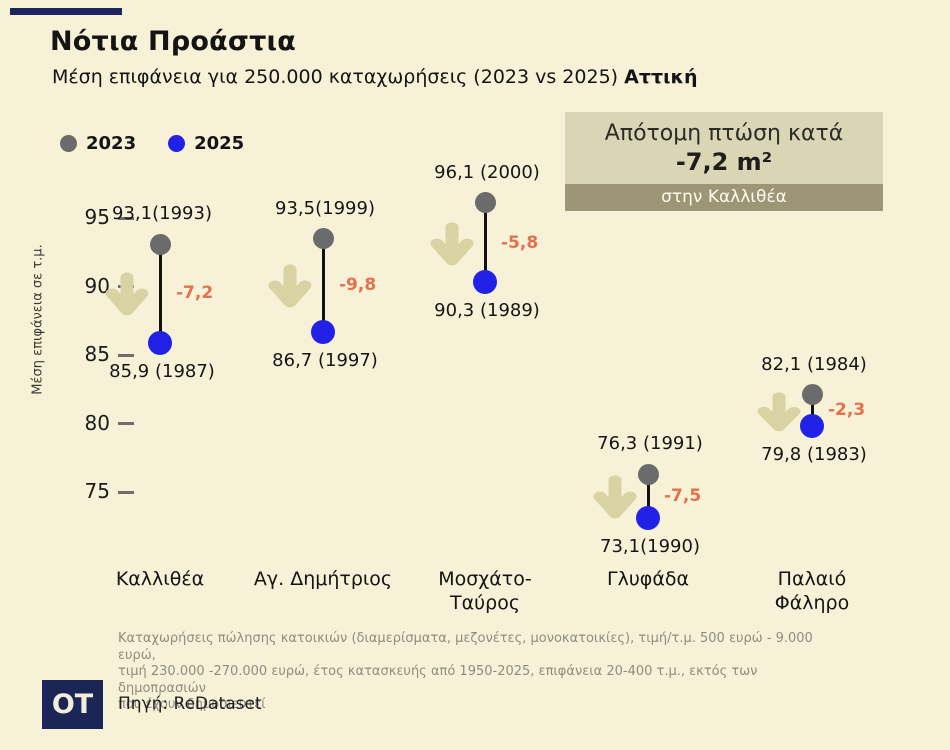 The image size is (950, 750). I want to click on y-tick-label: 85, so click(97, 354).